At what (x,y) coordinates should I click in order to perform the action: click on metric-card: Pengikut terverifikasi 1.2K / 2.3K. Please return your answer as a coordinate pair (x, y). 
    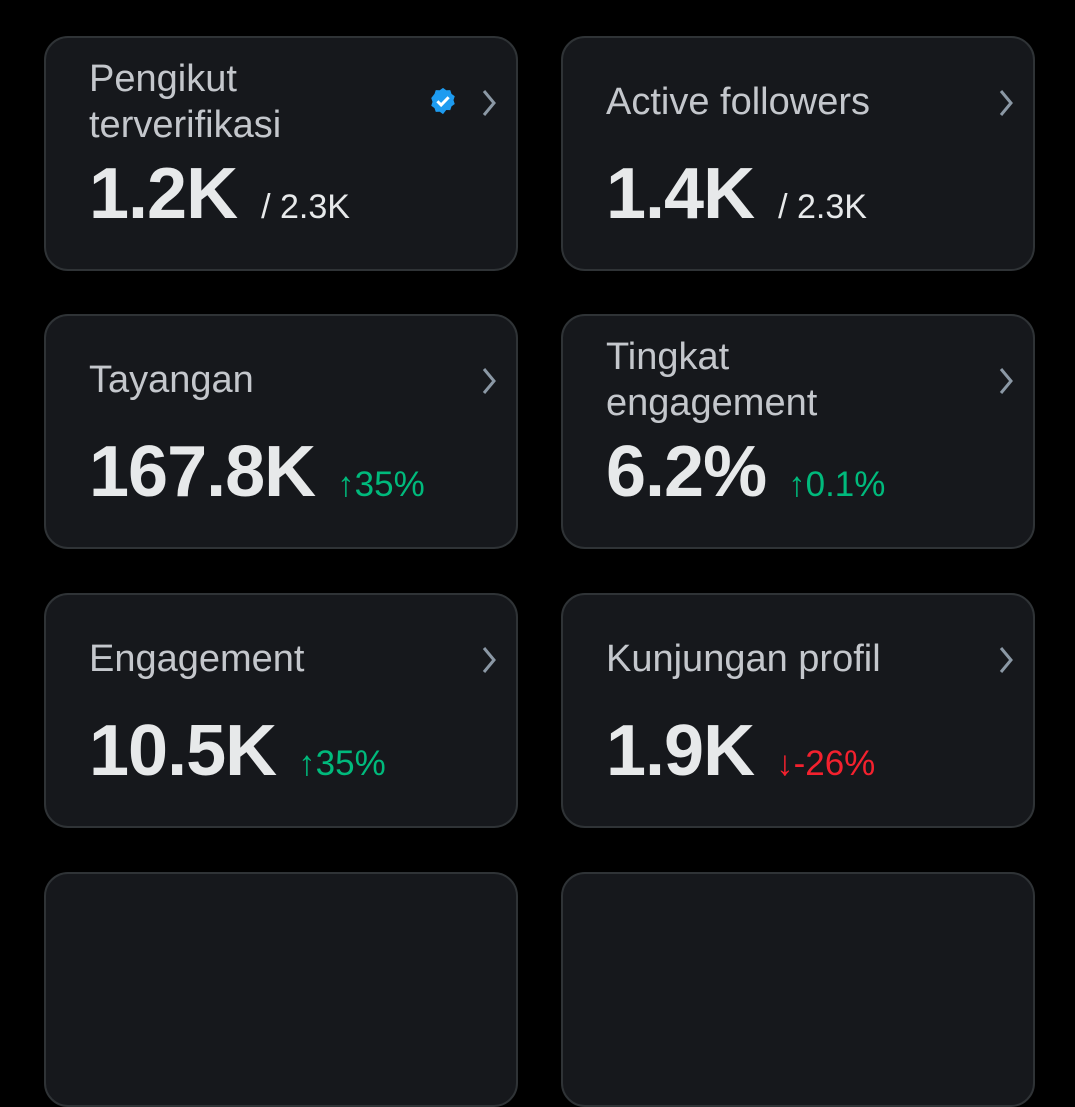
    Looking at the image, I should click on (281, 153).